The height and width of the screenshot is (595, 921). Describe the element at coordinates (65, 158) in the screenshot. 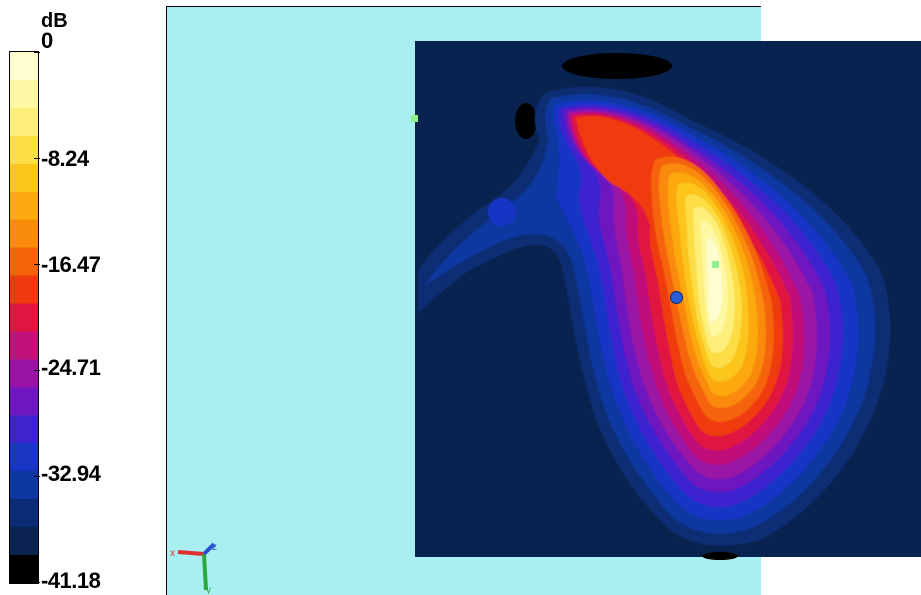

I see `colorbar-tick-label: -8.24` at that location.